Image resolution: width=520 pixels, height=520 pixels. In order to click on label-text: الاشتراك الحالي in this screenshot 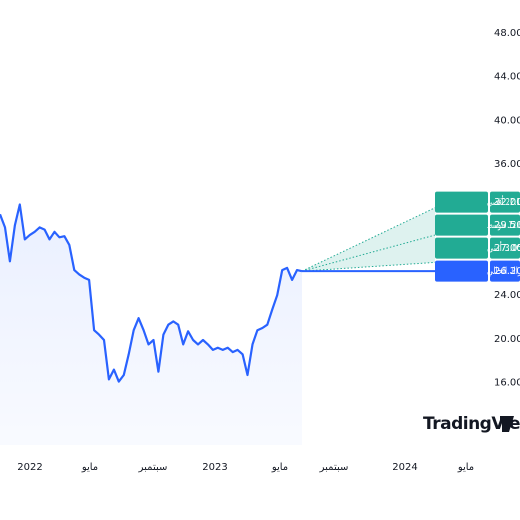, I will do `click(503, 271)`.